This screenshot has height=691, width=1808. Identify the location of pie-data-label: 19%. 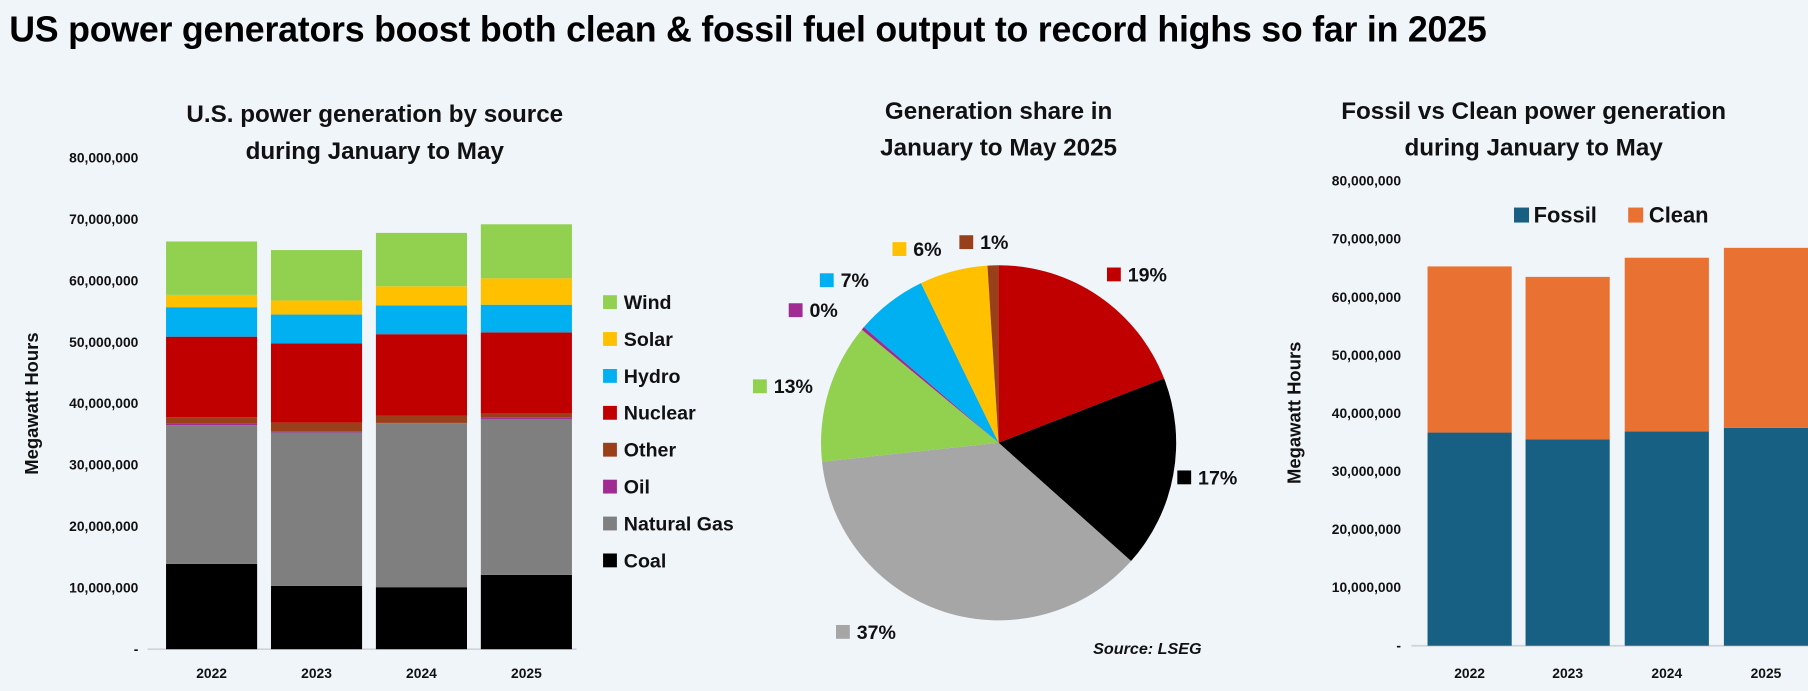
(1147, 275).